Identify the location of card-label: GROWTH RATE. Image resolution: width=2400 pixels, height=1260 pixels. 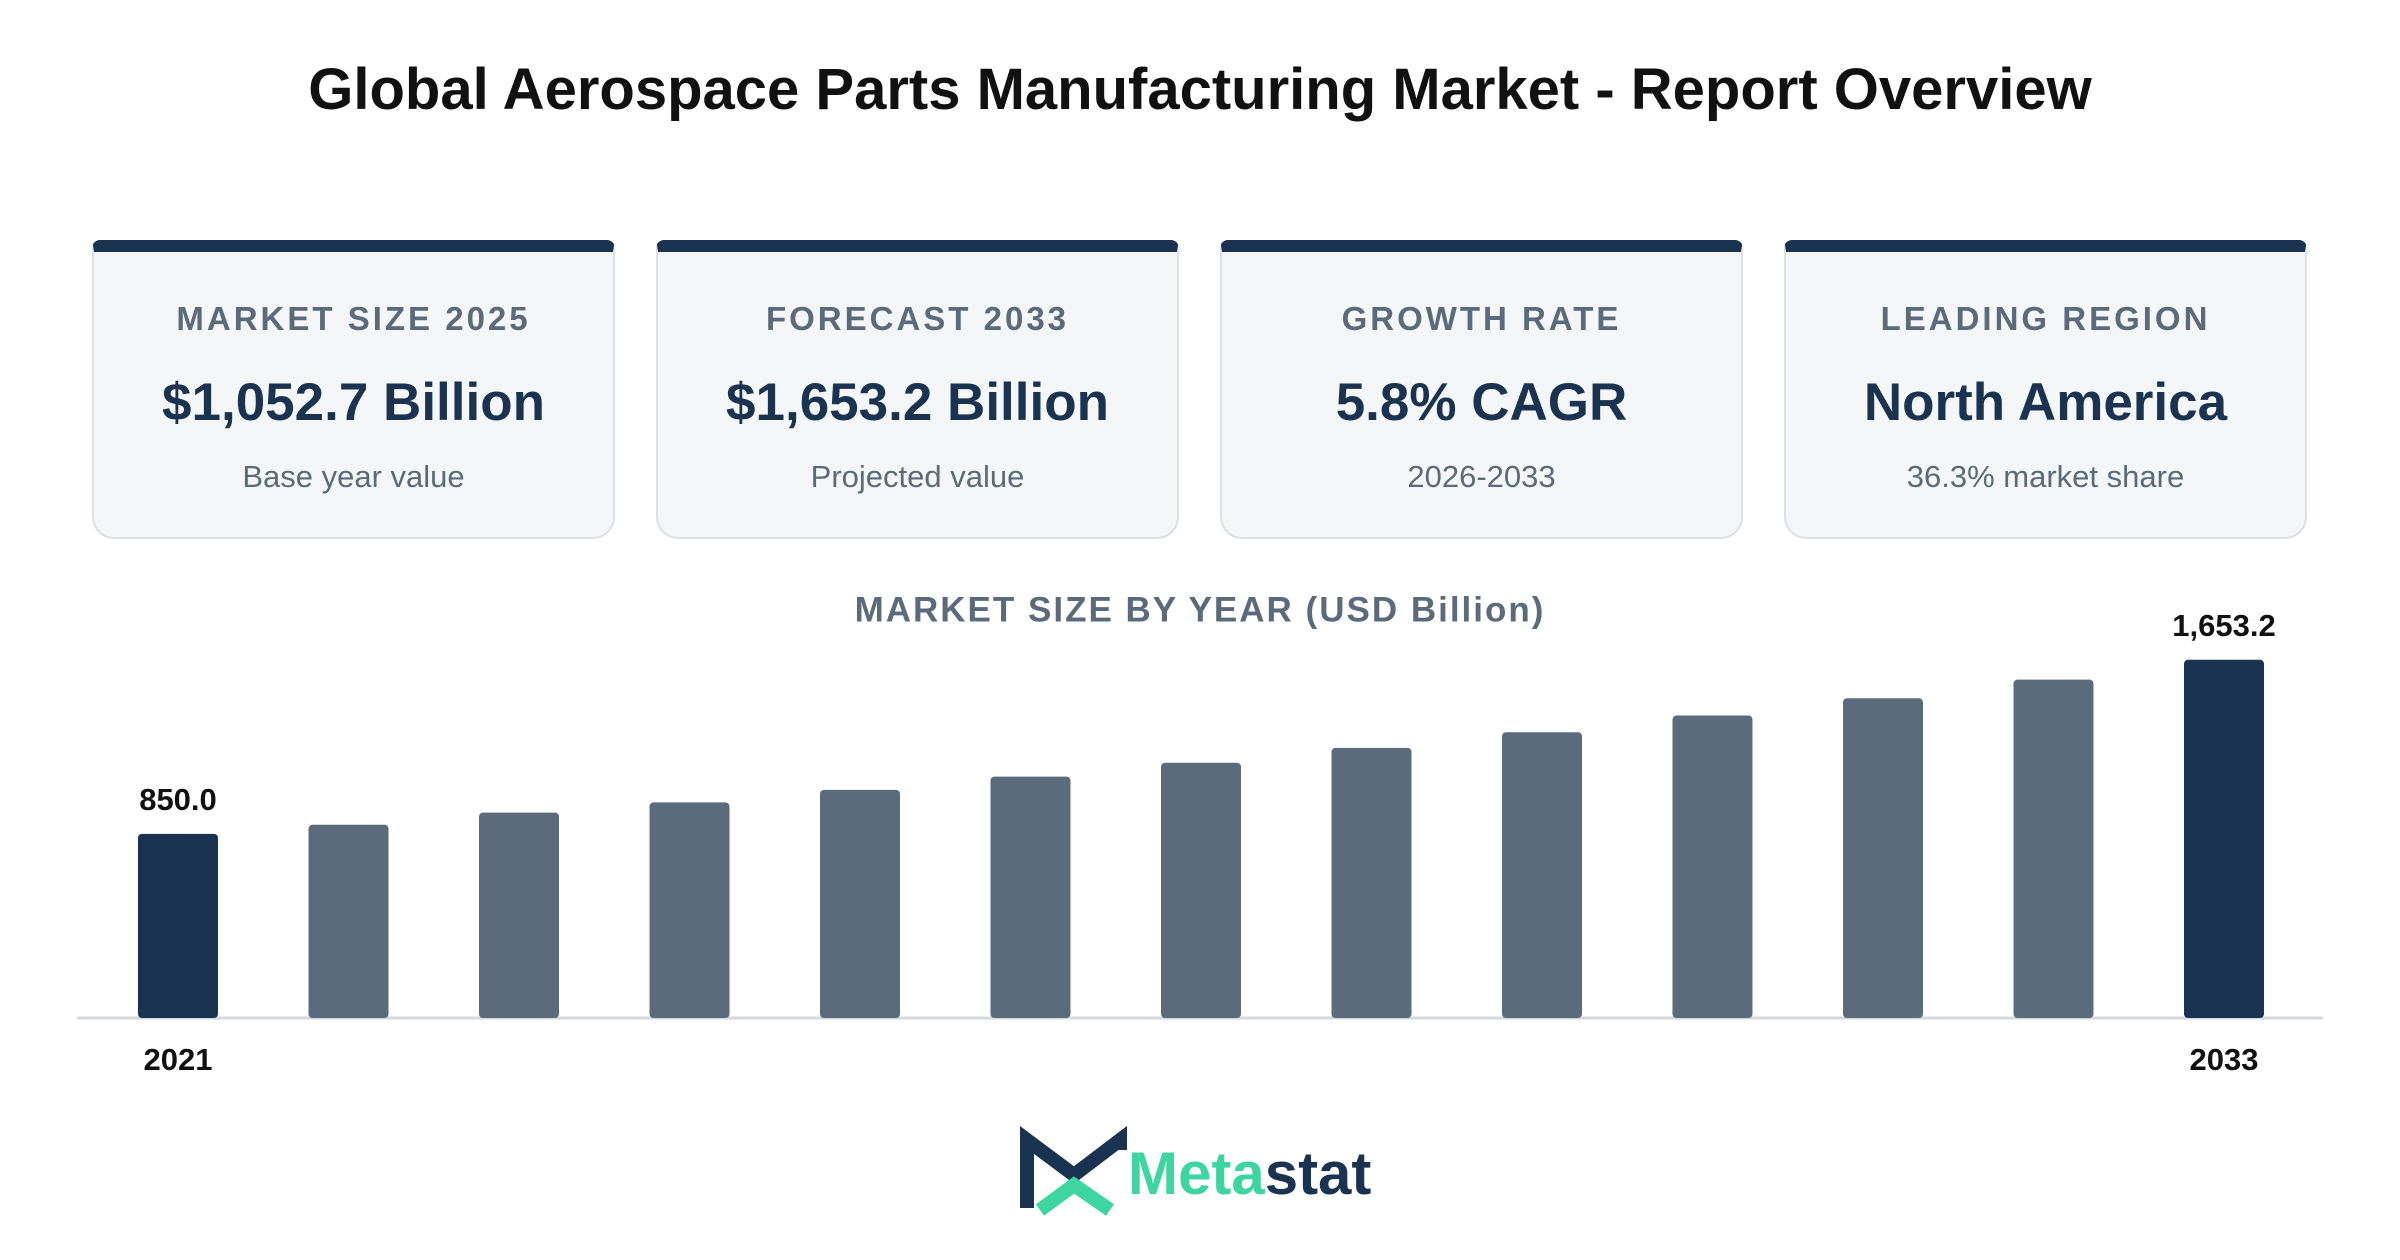
(1481, 318).